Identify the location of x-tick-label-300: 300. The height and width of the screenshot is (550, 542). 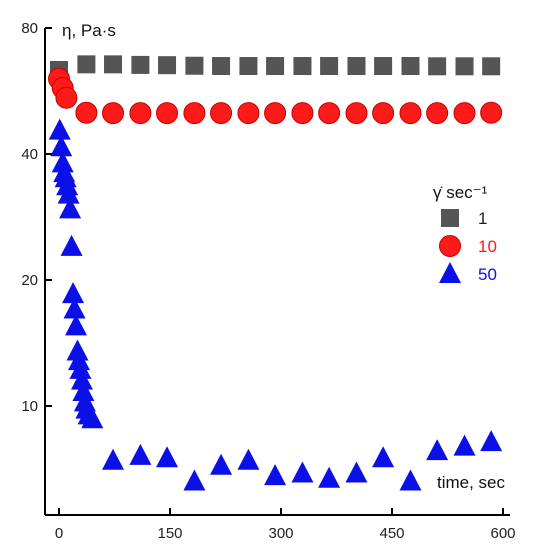
(280, 533).